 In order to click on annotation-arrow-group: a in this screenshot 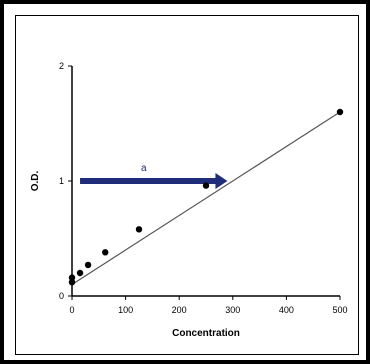, I will do `click(154, 176)`.